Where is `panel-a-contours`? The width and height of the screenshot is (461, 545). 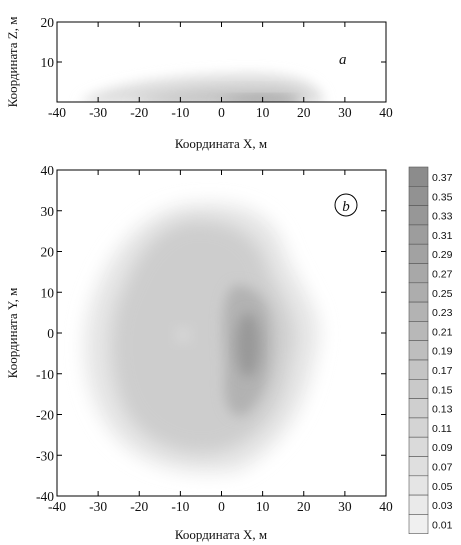 panel-a-contours is located at coordinates (202, 87).